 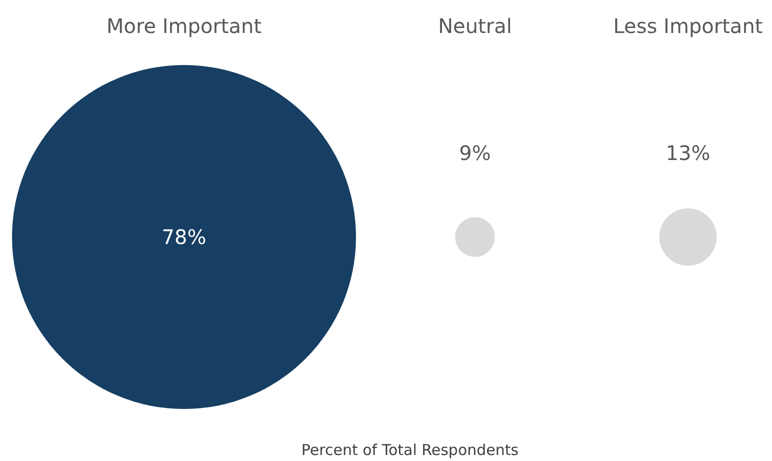 I want to click on data-label: 9%, so click(x=475, y=153).